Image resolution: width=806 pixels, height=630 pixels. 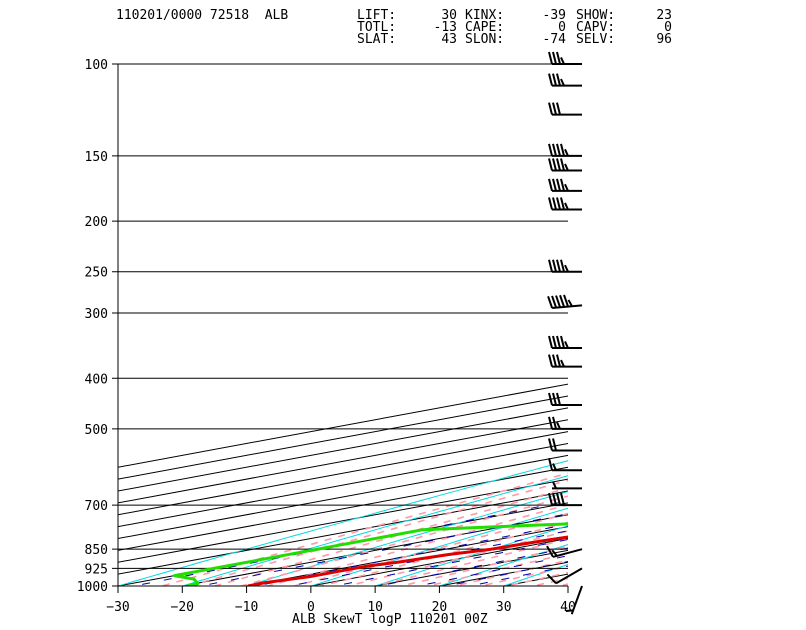 What do you see at coordinates (117, 607) in the screenshot?
I see `temperature-tick-label: −30` at bounding box center [117, 607].